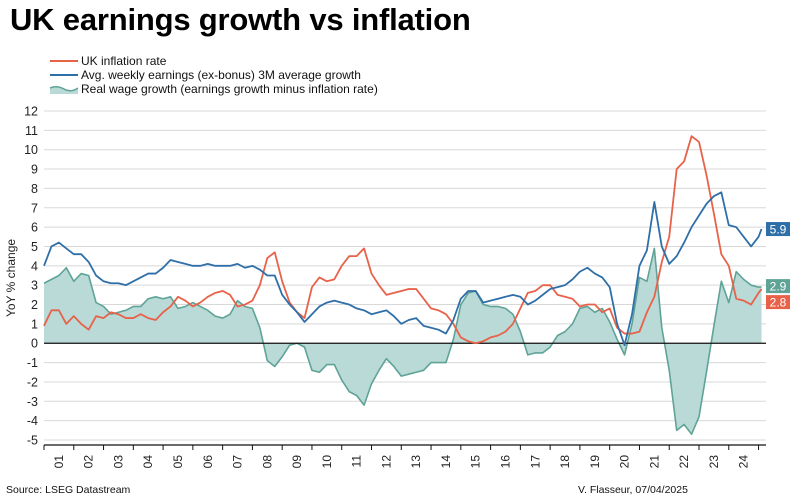 The height and width of the screenshot is (500, 800). What do you see at coordinates (148, 462) in the screenshot?
I see `x-tick-label: 04` at bounding box center [148, 462].